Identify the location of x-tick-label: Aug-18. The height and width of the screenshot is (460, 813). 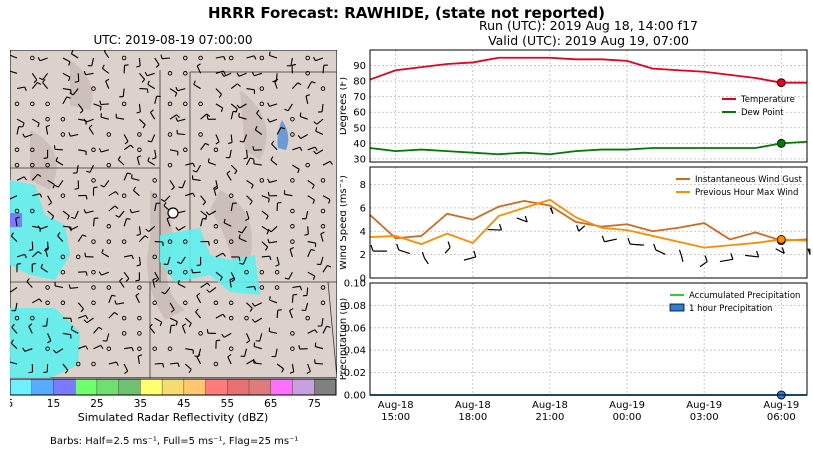
(473, 405).